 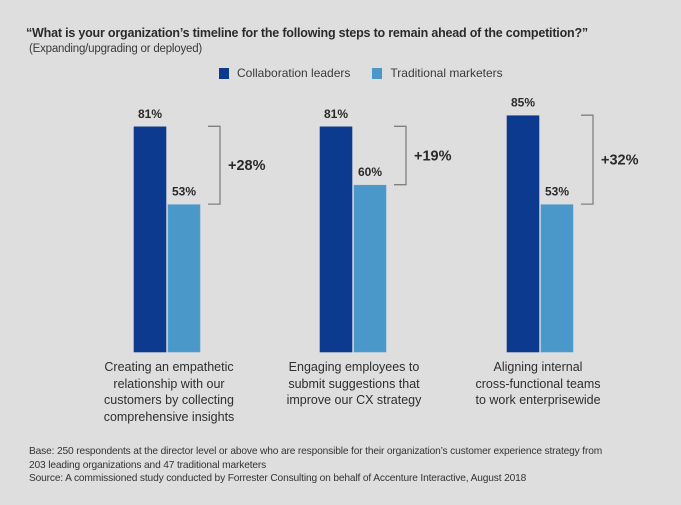 I want to click on category-label-line: improve our CX strategy, so click(x=354, y=400).